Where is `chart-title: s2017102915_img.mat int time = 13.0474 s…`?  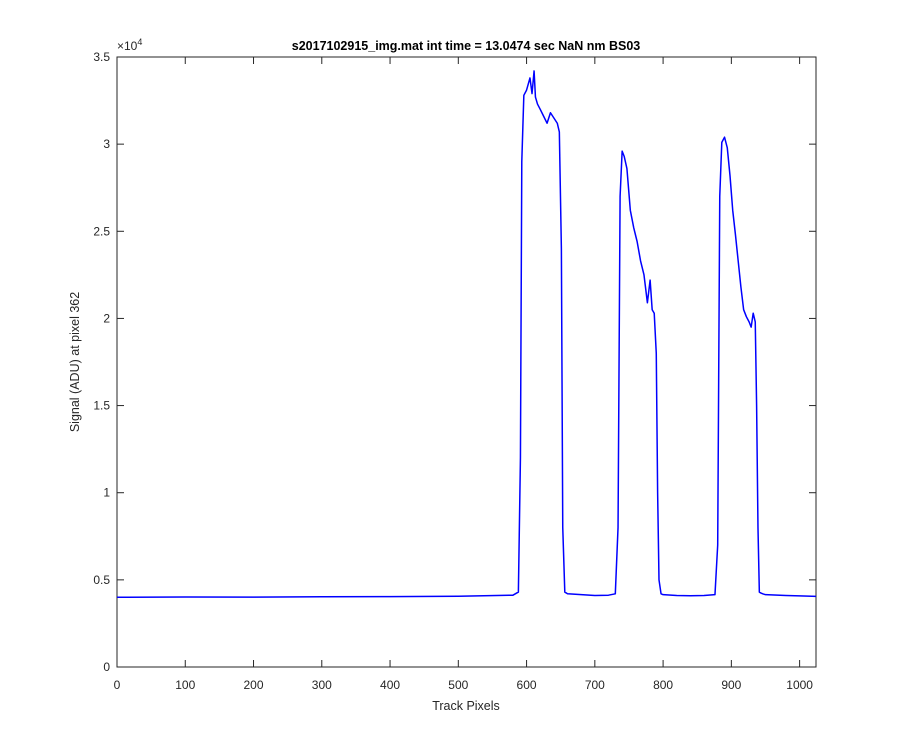 chart-title: s2017102915_img.mat int time = 13.0474 s… is located at coordinates (466, 46).